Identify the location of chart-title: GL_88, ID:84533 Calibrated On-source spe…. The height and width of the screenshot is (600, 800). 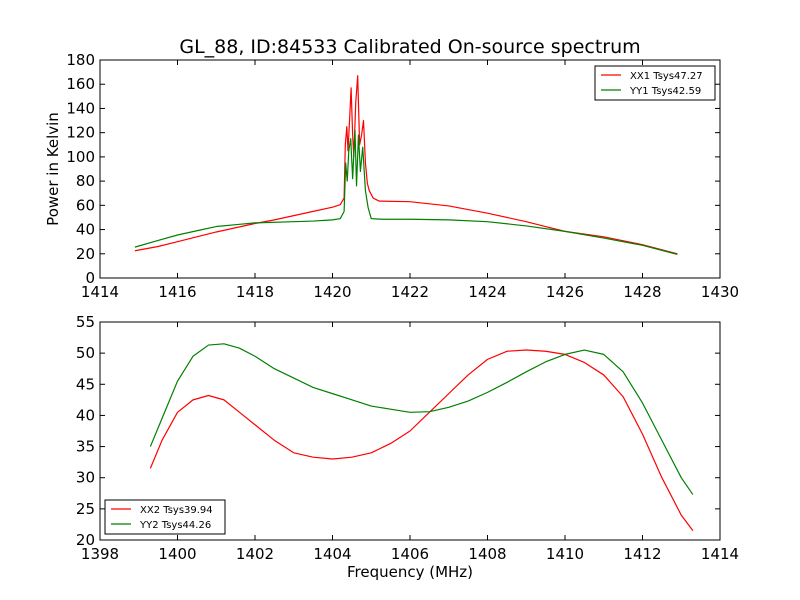
(409, 47).